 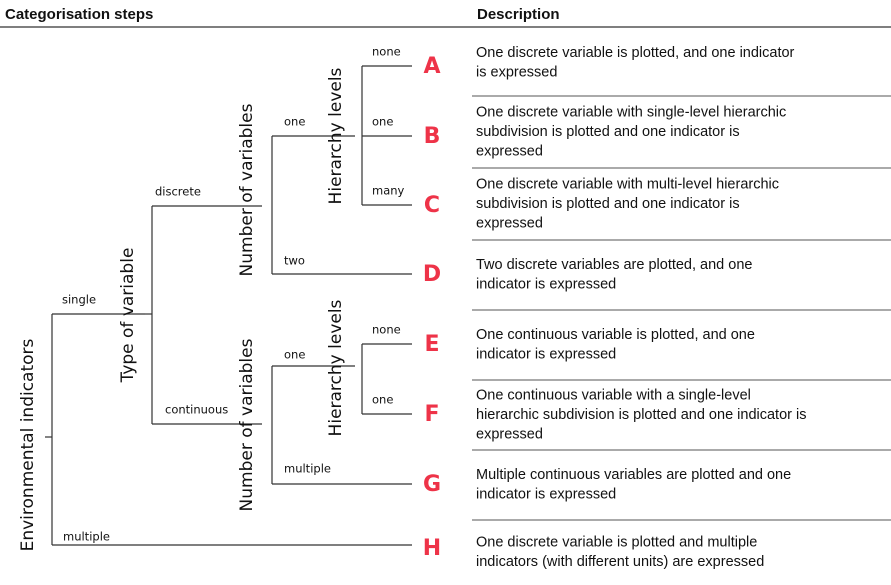 I want to click on leaf-letter: H, so click(x=432, y=548).